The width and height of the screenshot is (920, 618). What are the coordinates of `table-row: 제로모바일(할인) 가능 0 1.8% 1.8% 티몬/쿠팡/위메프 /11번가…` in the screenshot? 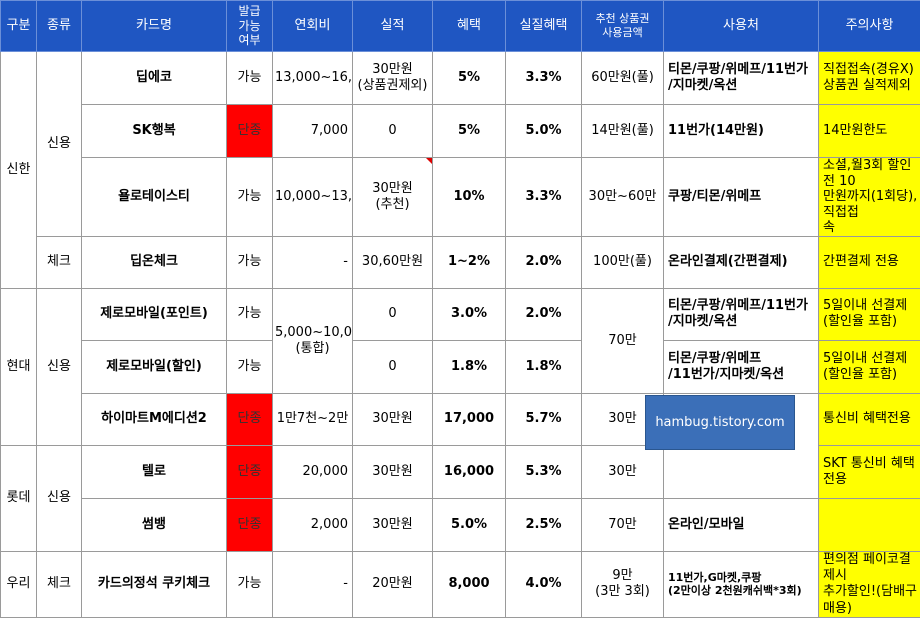 It's located at (460, 366).